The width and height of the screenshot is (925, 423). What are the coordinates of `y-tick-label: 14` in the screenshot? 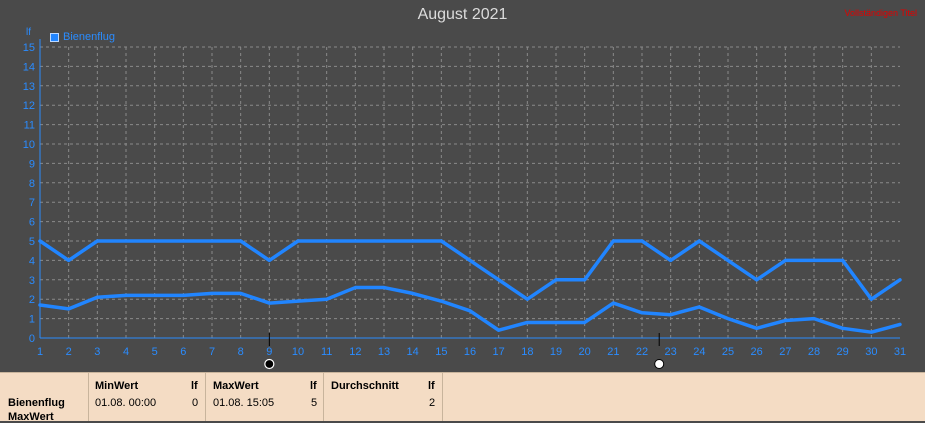 It's located at (29, 67).